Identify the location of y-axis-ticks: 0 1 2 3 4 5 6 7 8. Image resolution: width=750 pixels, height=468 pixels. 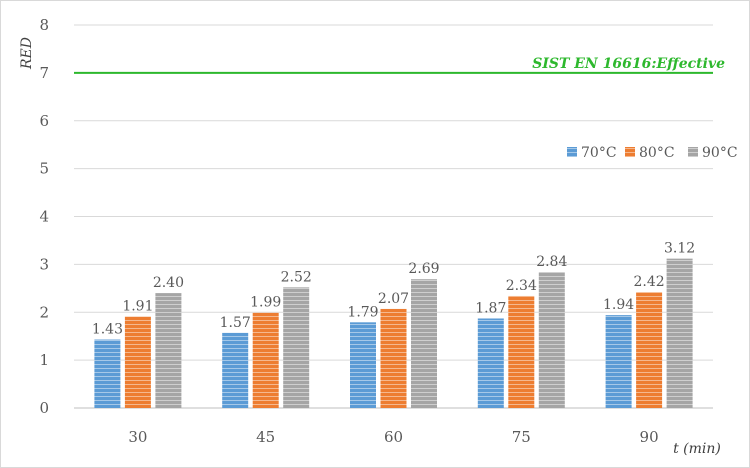
(44, 216).